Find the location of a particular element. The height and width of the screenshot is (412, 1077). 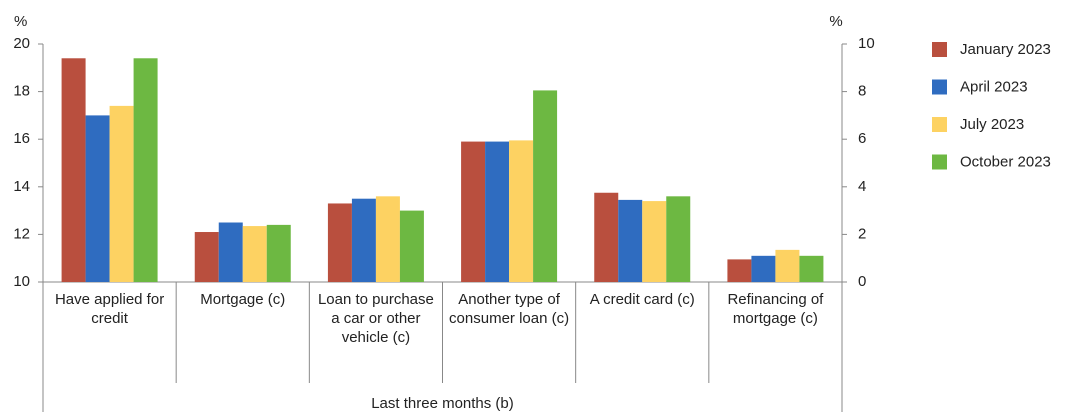

x-tick-label: Mortgage (c) is located at coordinates (243, 299).